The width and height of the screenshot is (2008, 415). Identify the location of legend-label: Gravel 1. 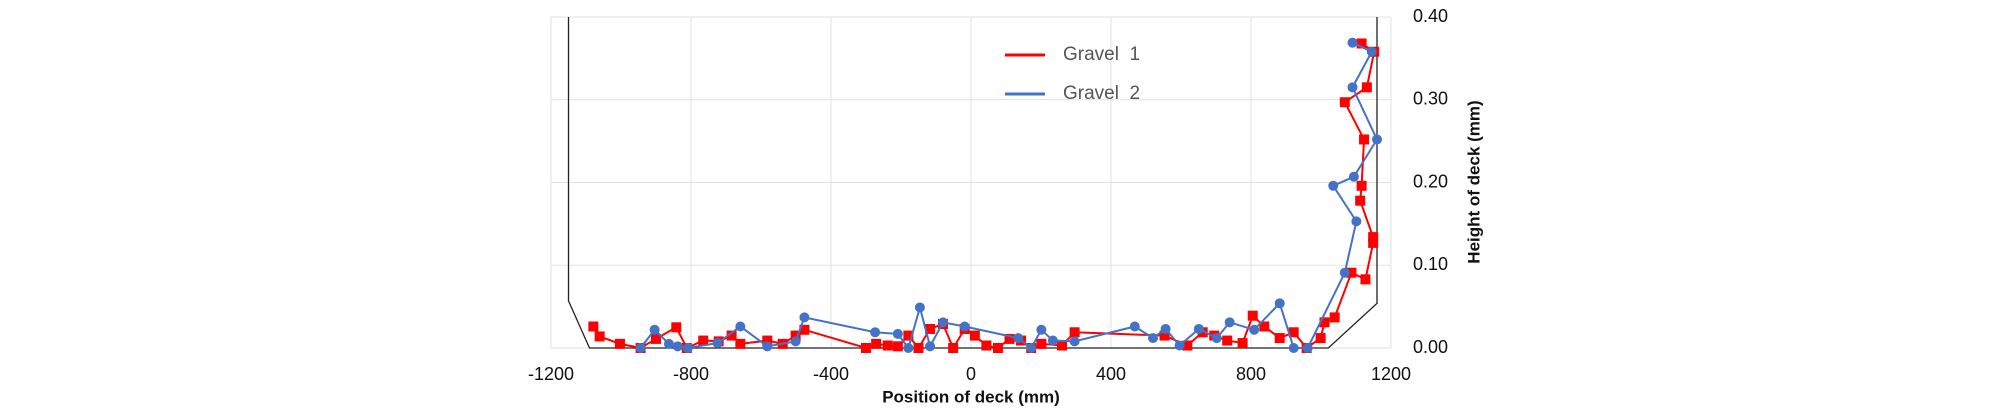
(1101, 54).